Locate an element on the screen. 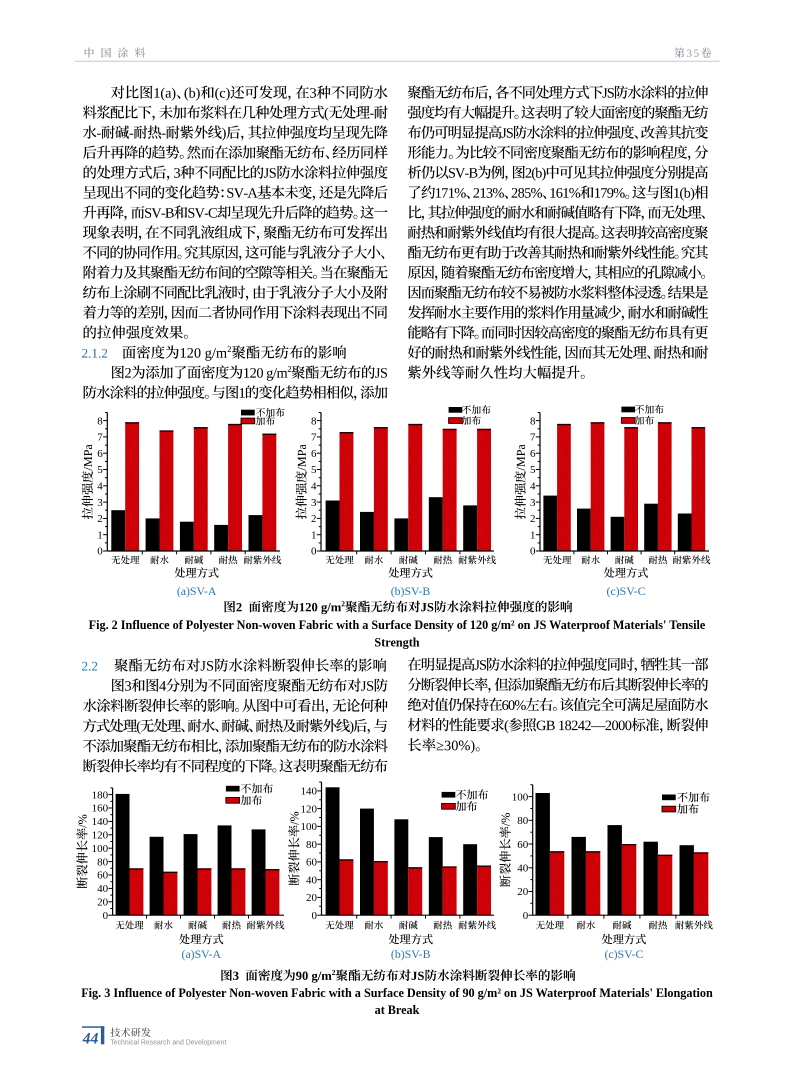 Image resolution: width=794 pixels, height=1077 pixels. svg-text: 160 is located at coordinates (100, 809).